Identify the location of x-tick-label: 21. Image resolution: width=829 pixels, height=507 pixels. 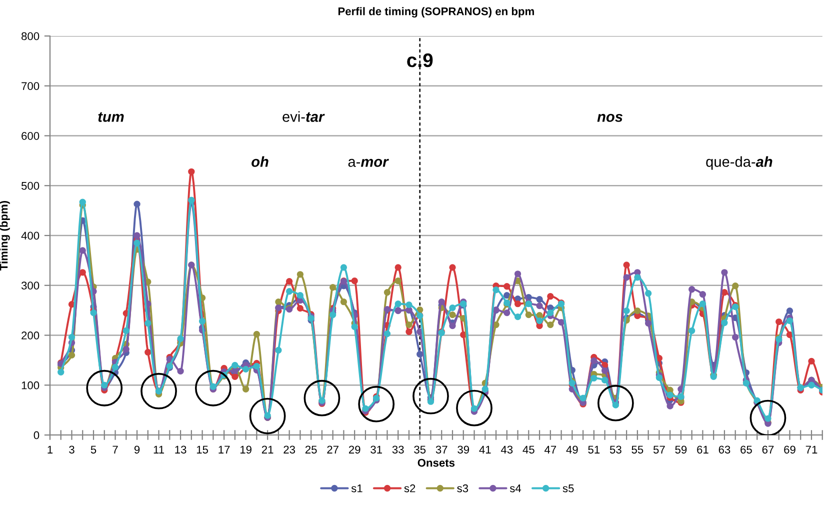
(268, 450).